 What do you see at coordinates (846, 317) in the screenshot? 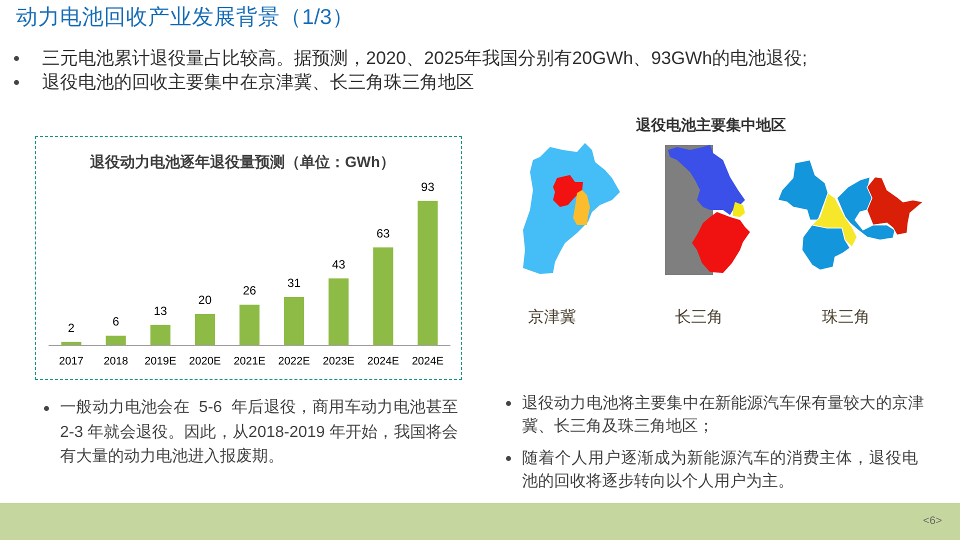
I see `text: 珠三角` at bounding box center [846, 317].